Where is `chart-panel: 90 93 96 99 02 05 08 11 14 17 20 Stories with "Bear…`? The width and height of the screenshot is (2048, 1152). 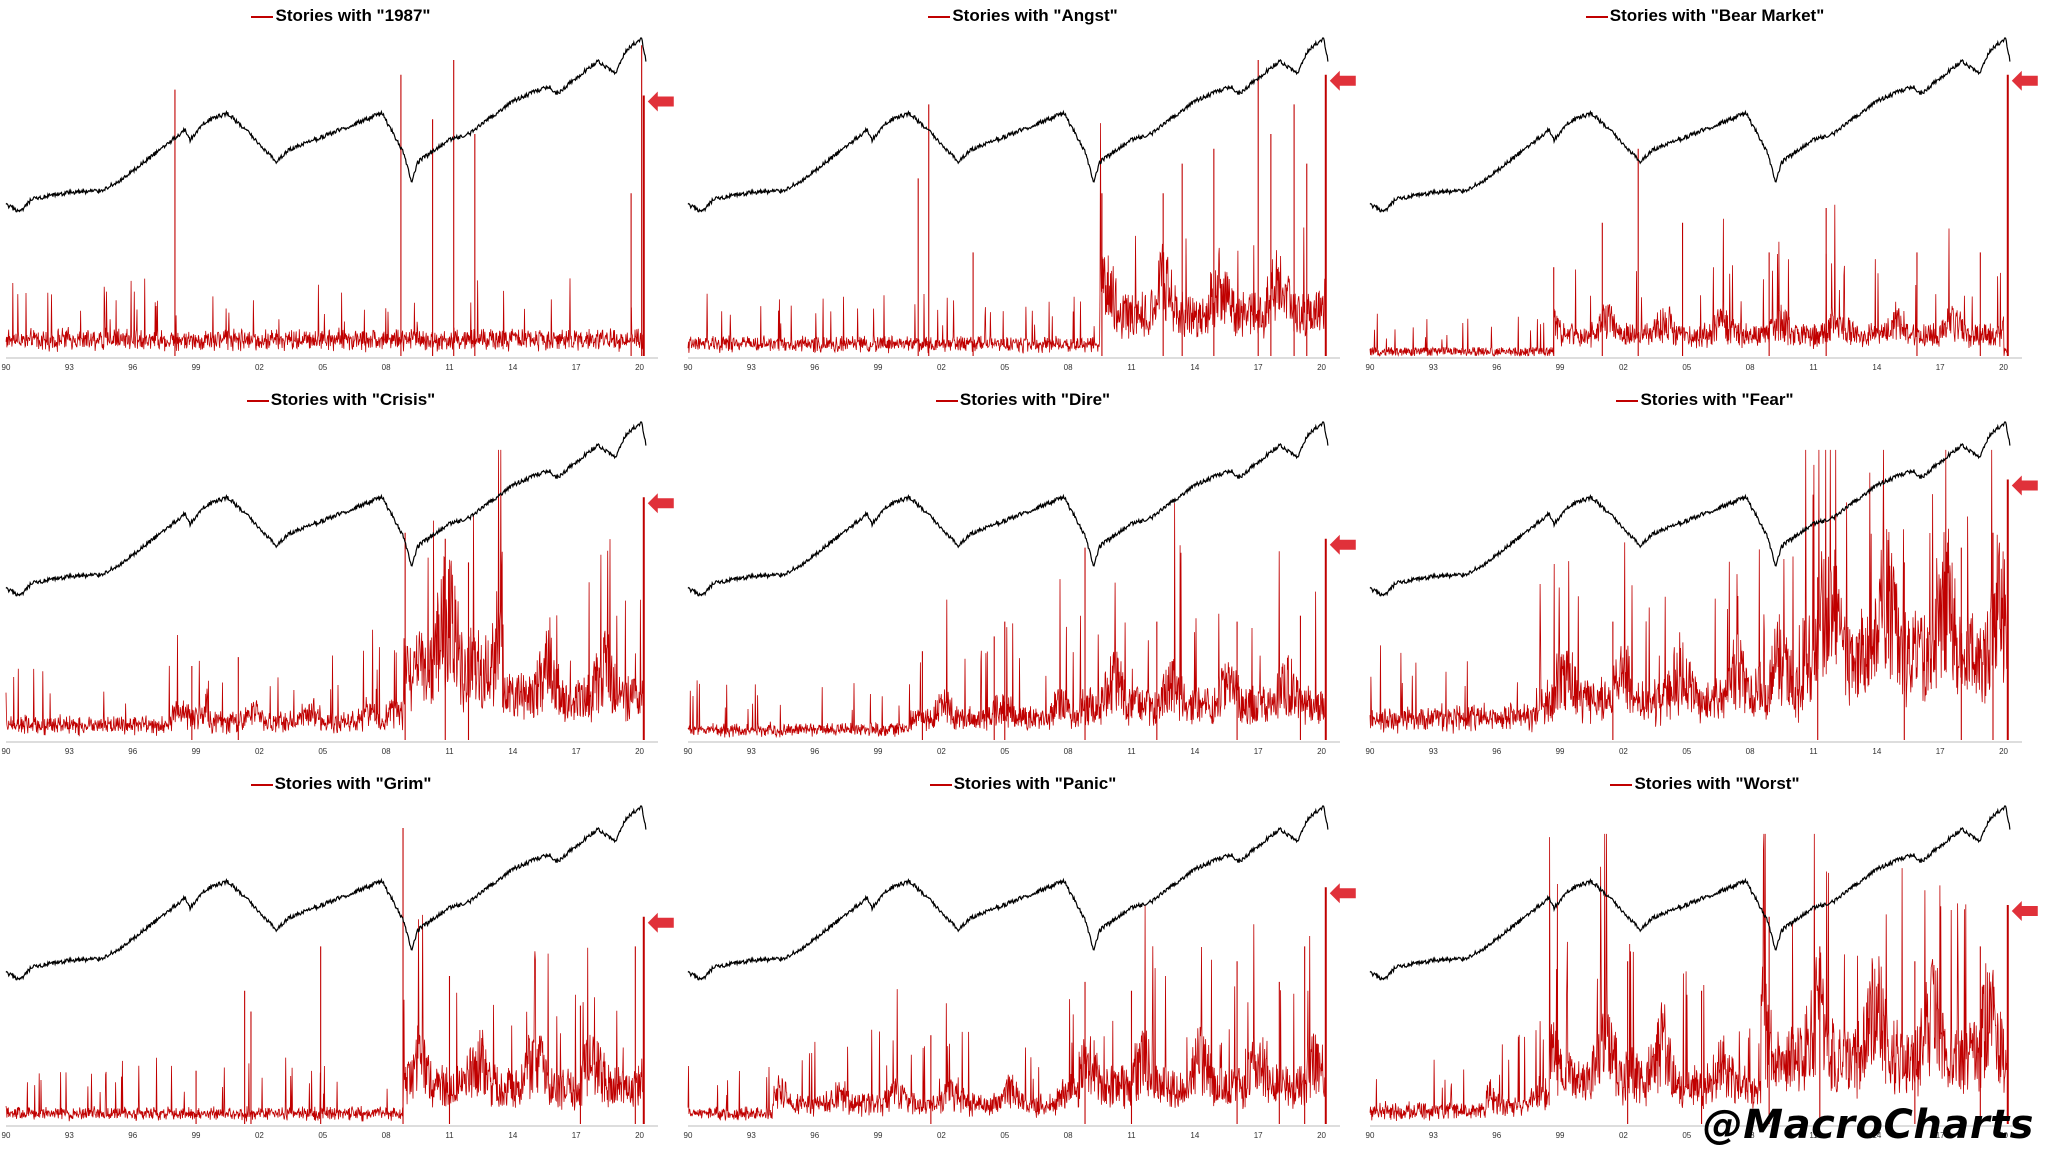
chart-panel: 90 93 96 99 02 05 08 11 14 17 20 Stories with "Bear… is located at coordinates (1705, 192).